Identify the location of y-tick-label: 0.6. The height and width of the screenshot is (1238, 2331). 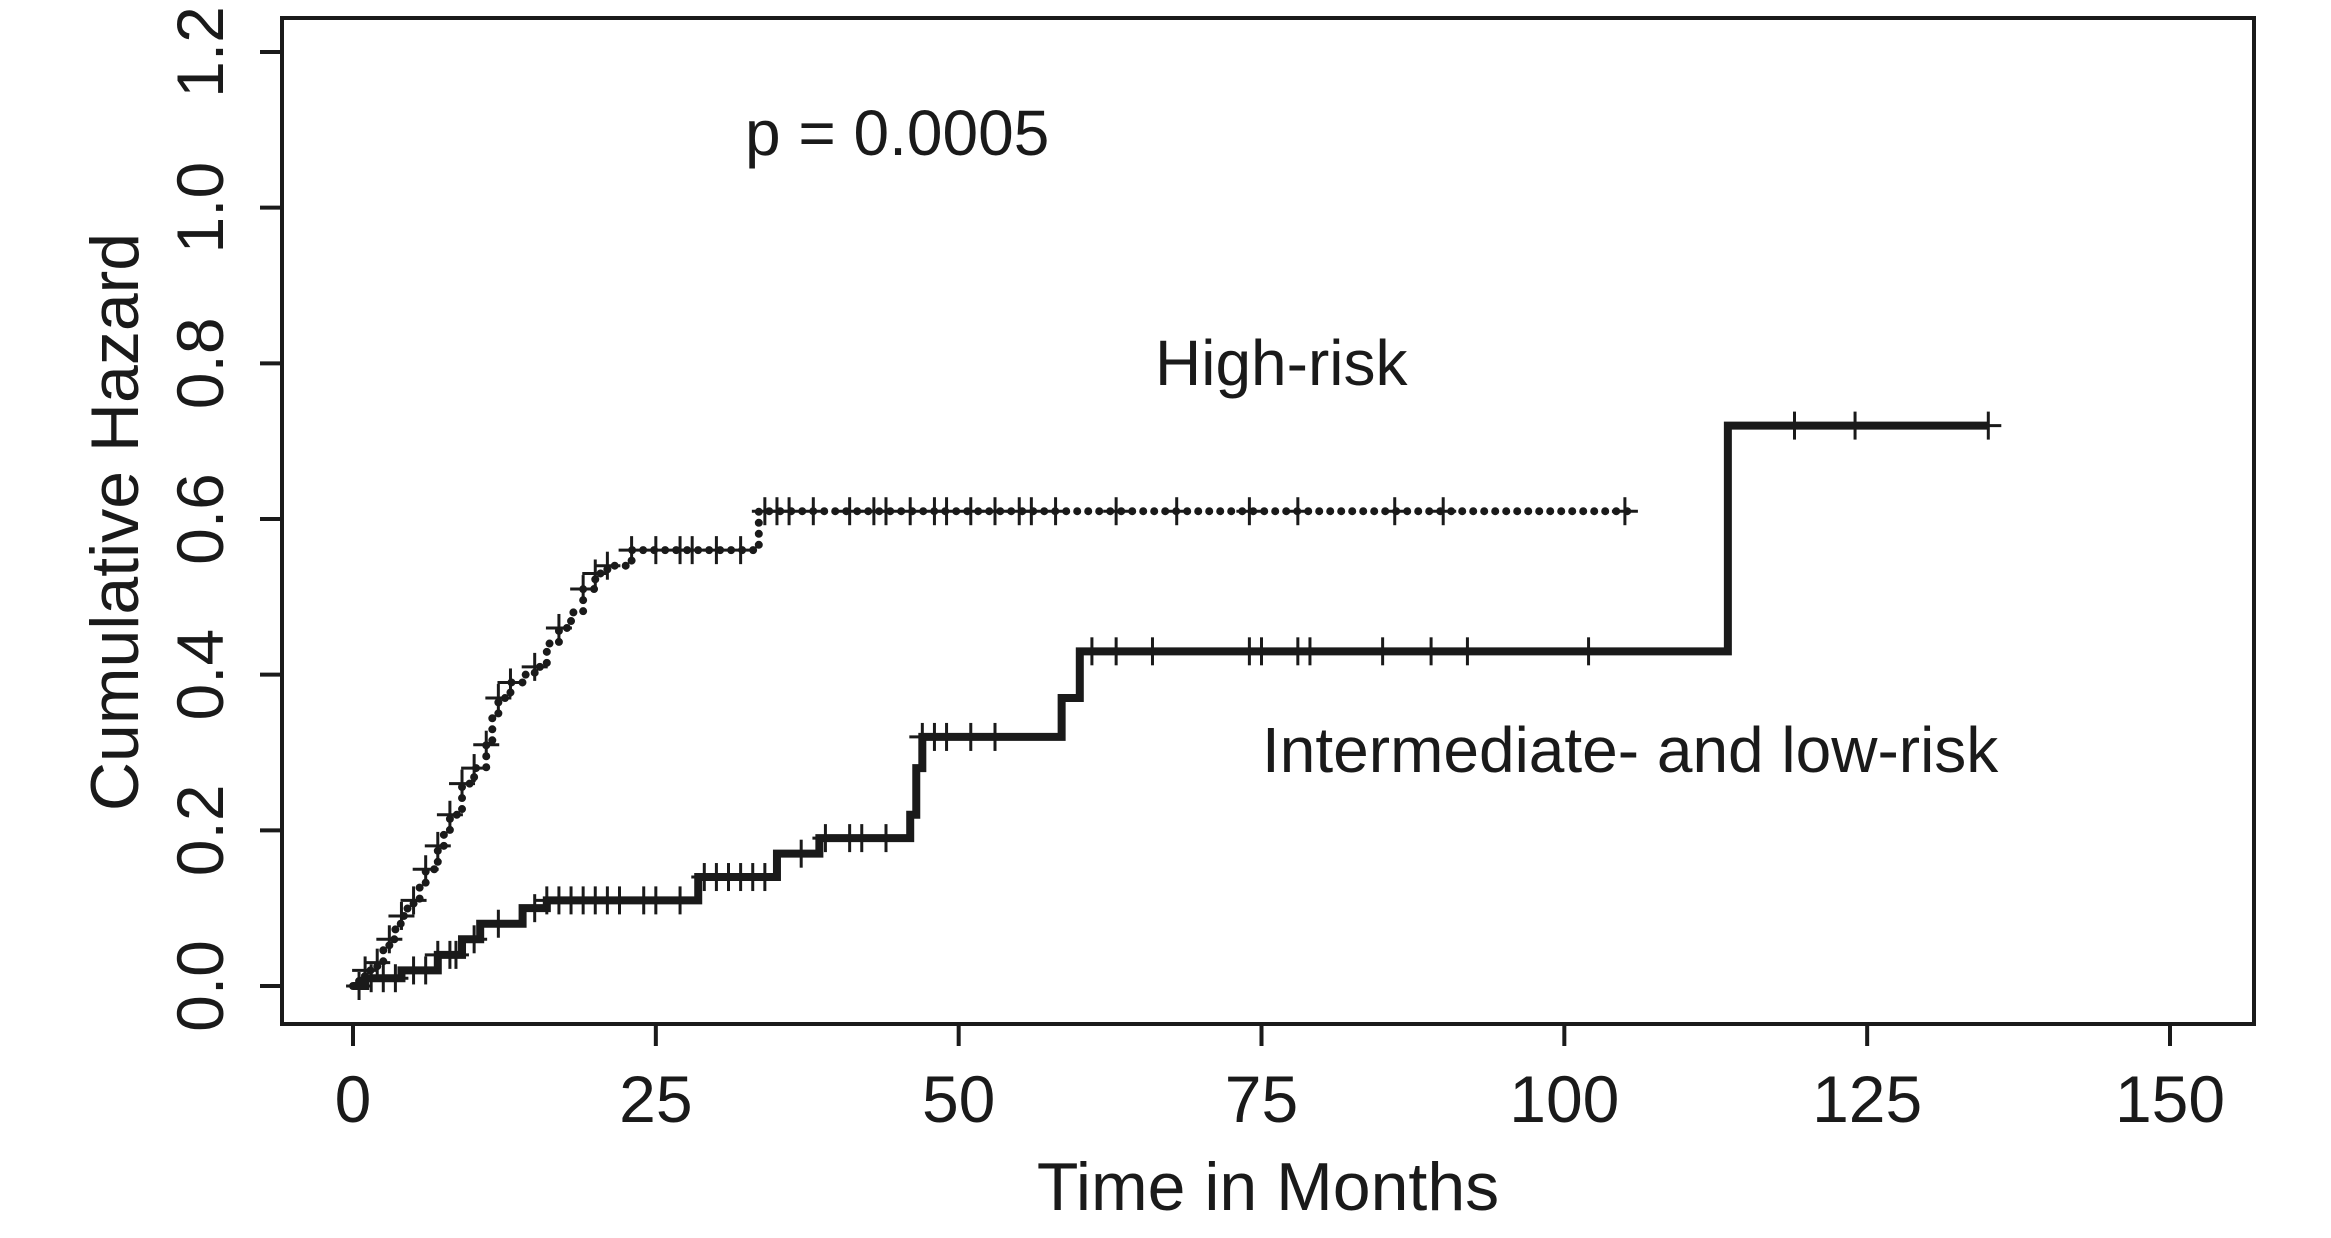
(200, 519).